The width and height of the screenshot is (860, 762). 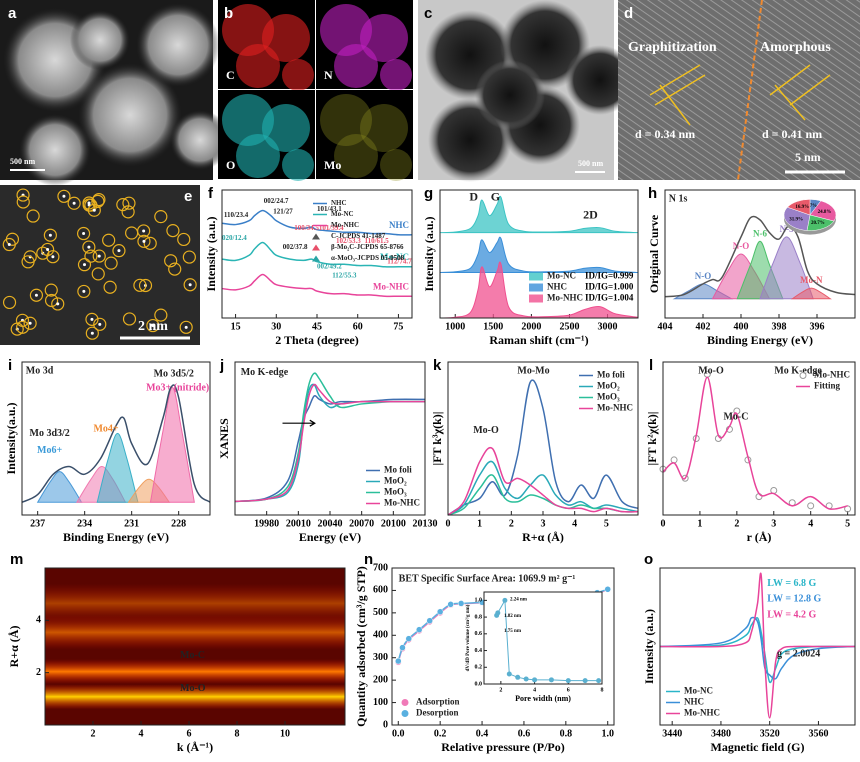 What do you see at coordinates (461, 603) in the screenshot?
I see `data-point` at bounding box center [461, 603].